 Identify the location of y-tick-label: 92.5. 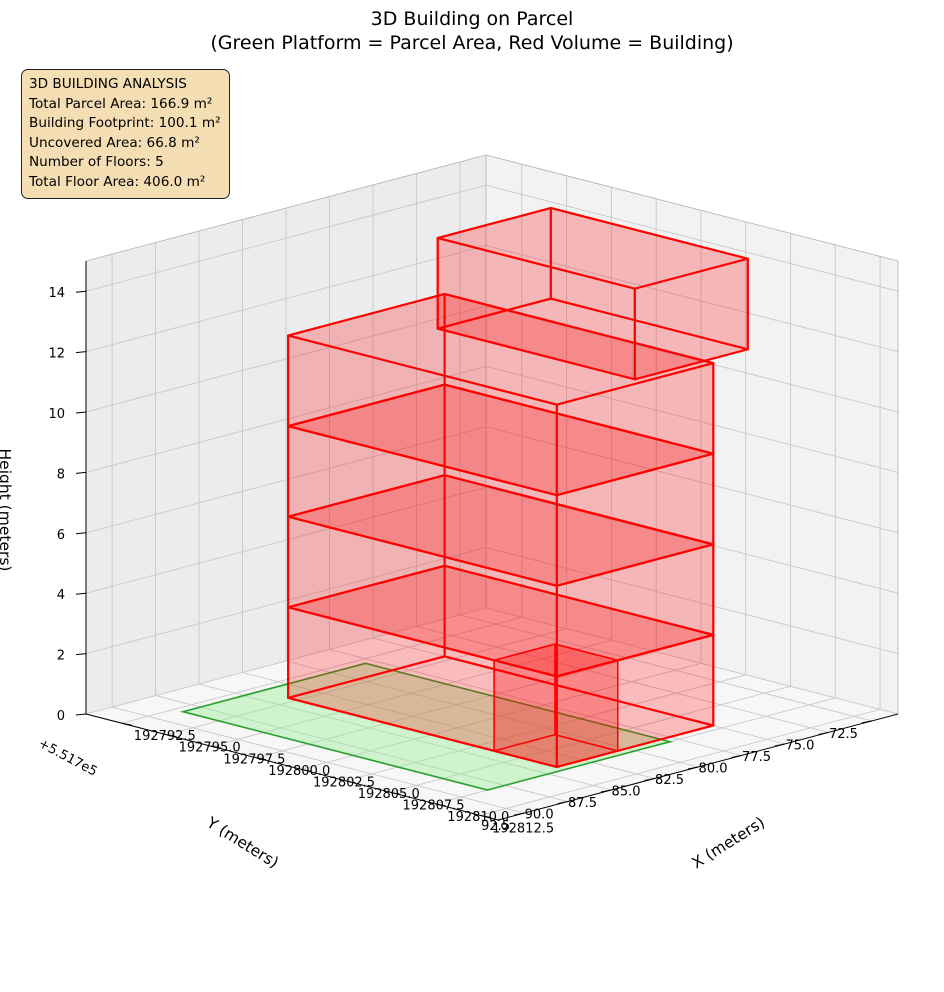
(495, 826).